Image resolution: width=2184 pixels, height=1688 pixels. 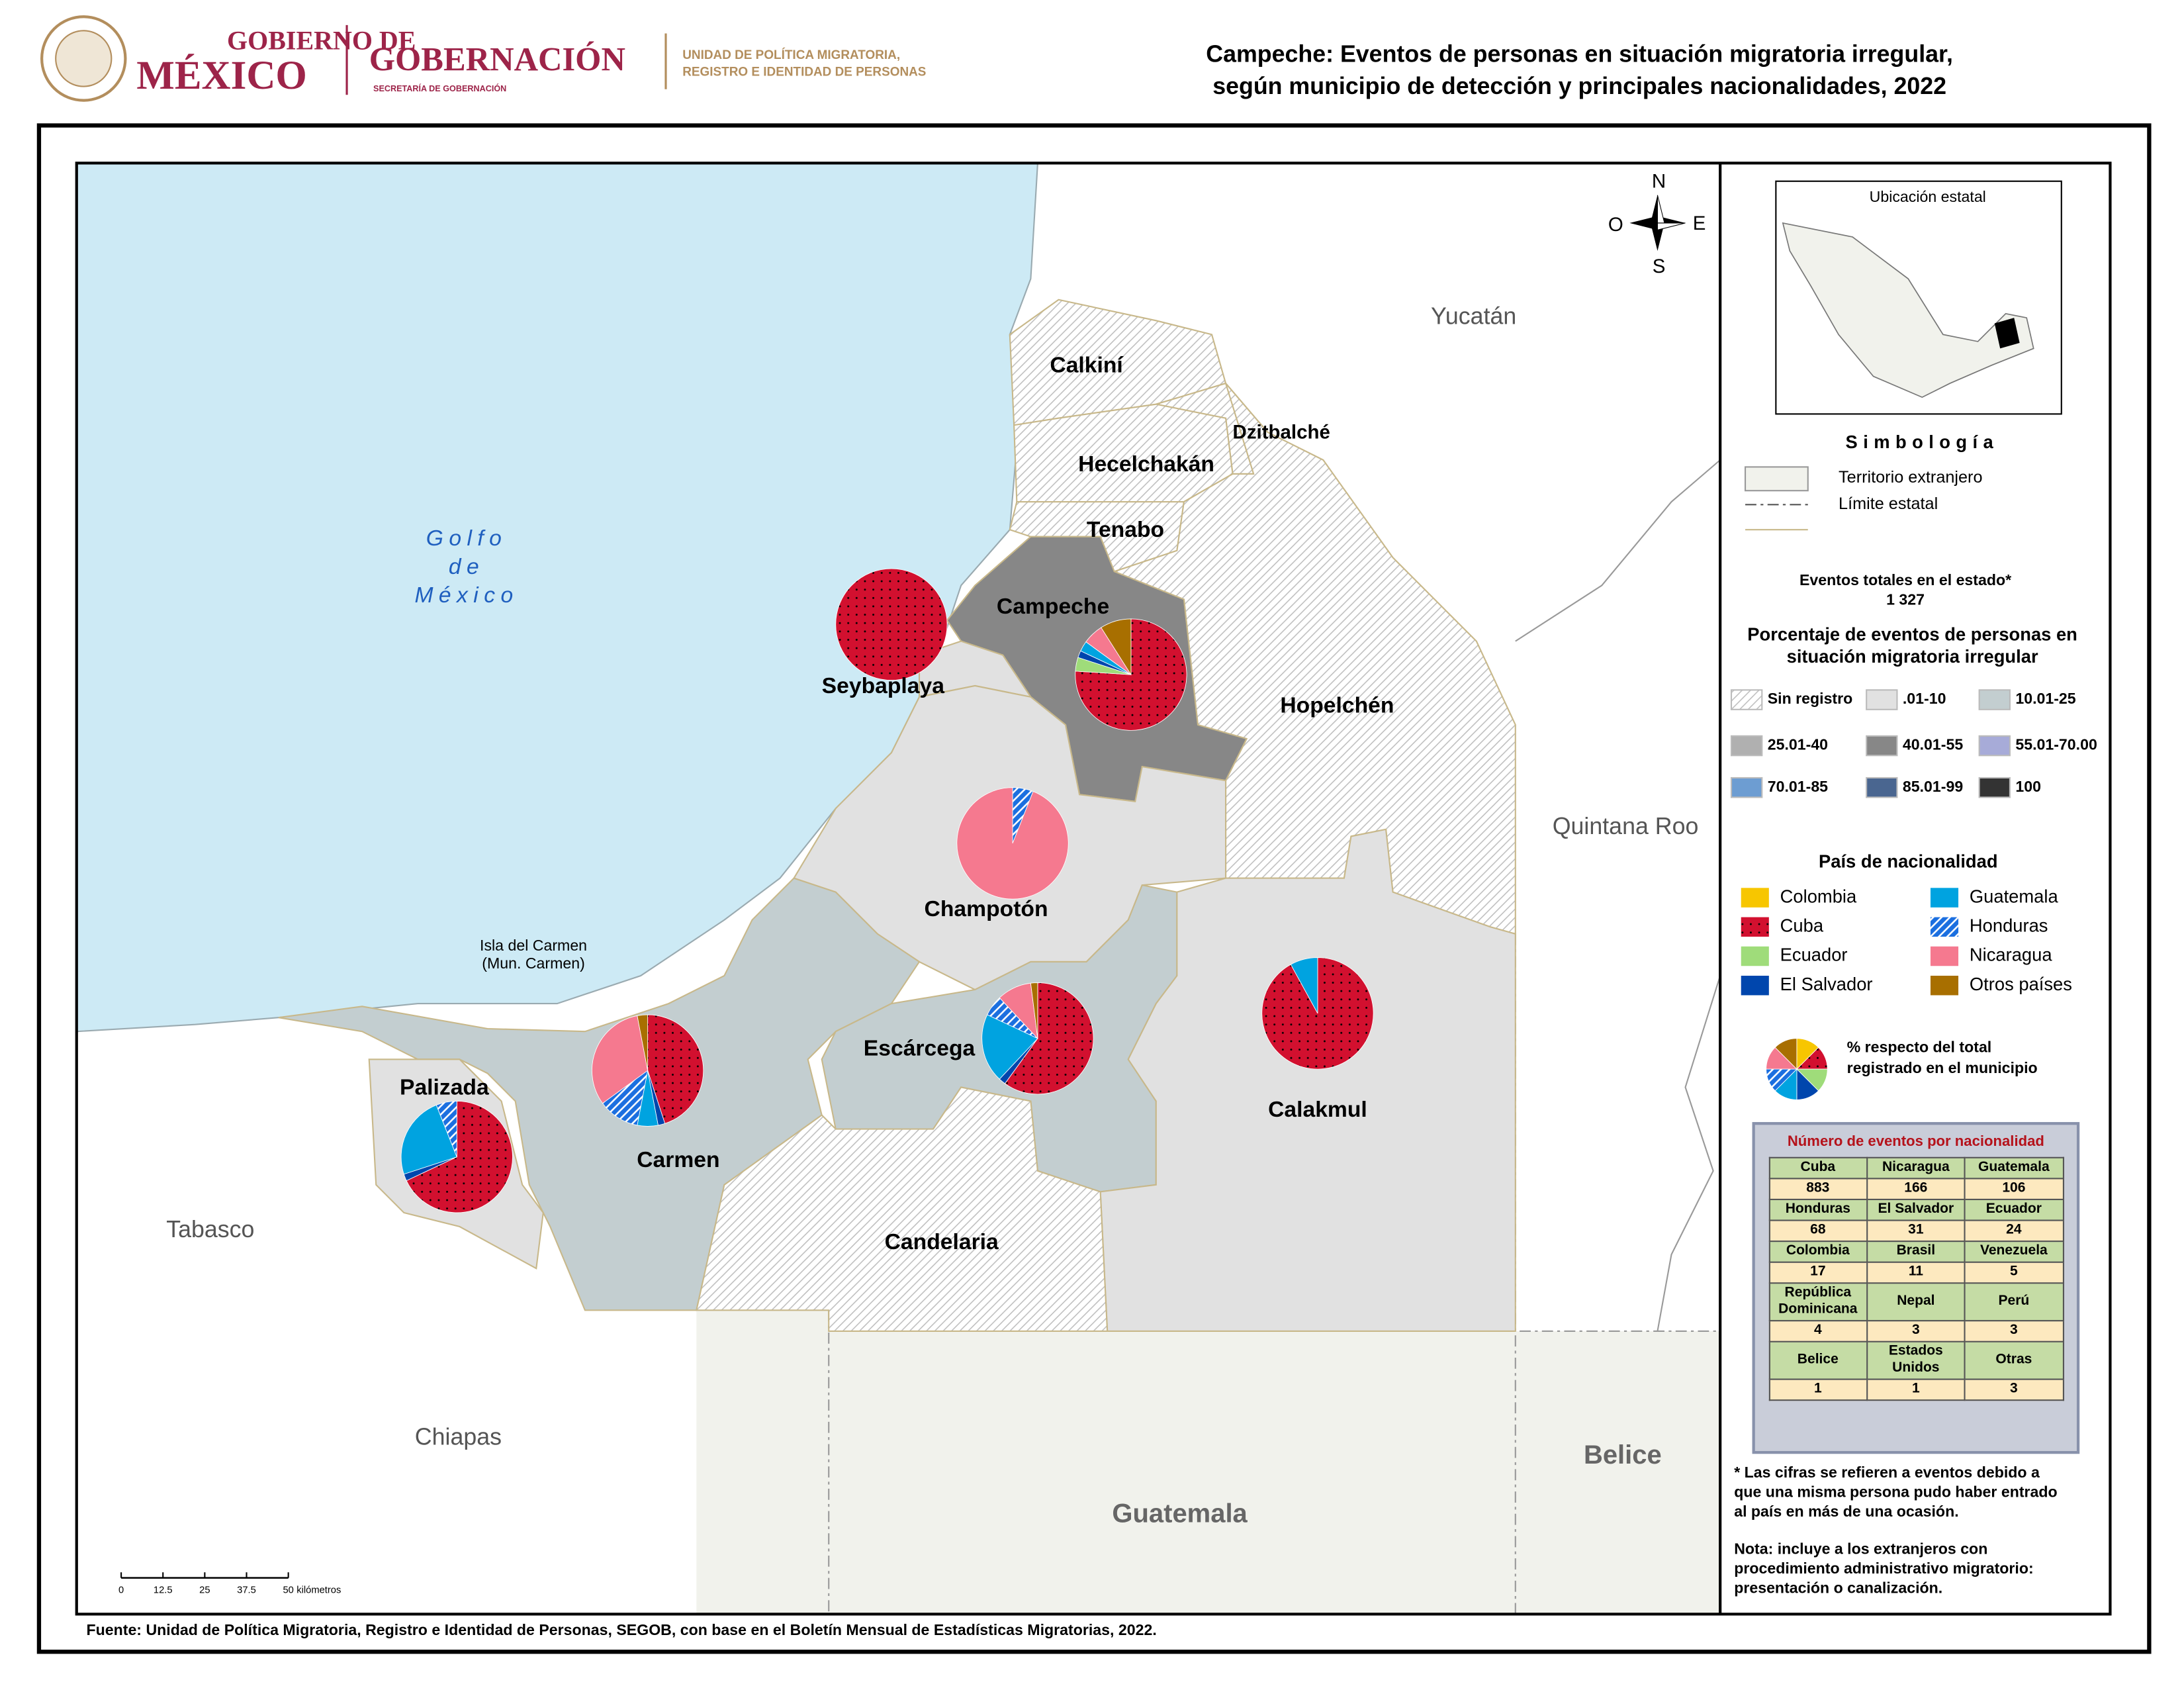 I want to click on table-nationality: Perú, so click(x=2014, y=1302).